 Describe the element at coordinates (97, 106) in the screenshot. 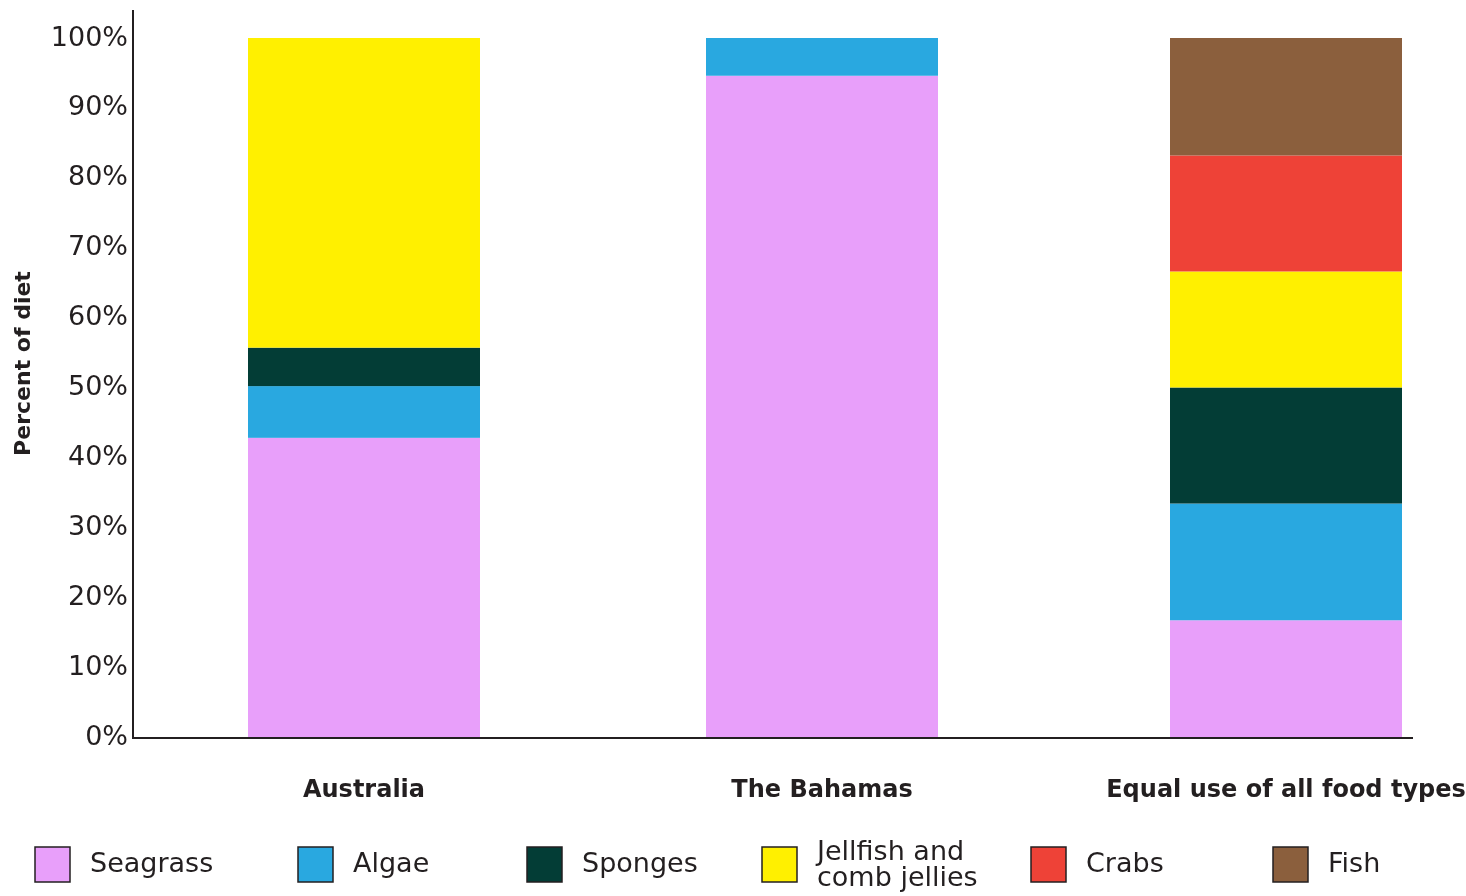

I see `y-tick-label: 90%` at that location.